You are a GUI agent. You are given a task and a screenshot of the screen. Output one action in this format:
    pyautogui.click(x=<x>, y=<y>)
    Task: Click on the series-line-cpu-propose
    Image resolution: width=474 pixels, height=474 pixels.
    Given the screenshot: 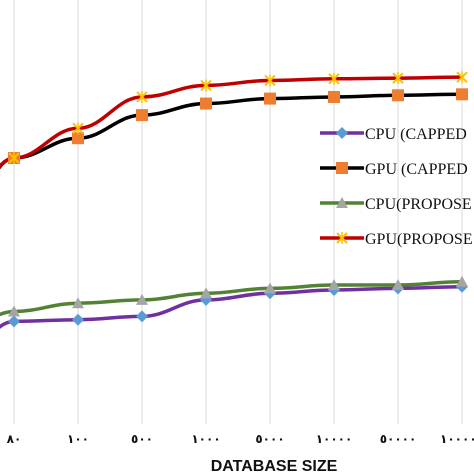 What is the action you would take?
    pyautogui.click(x=231, y=298)
    